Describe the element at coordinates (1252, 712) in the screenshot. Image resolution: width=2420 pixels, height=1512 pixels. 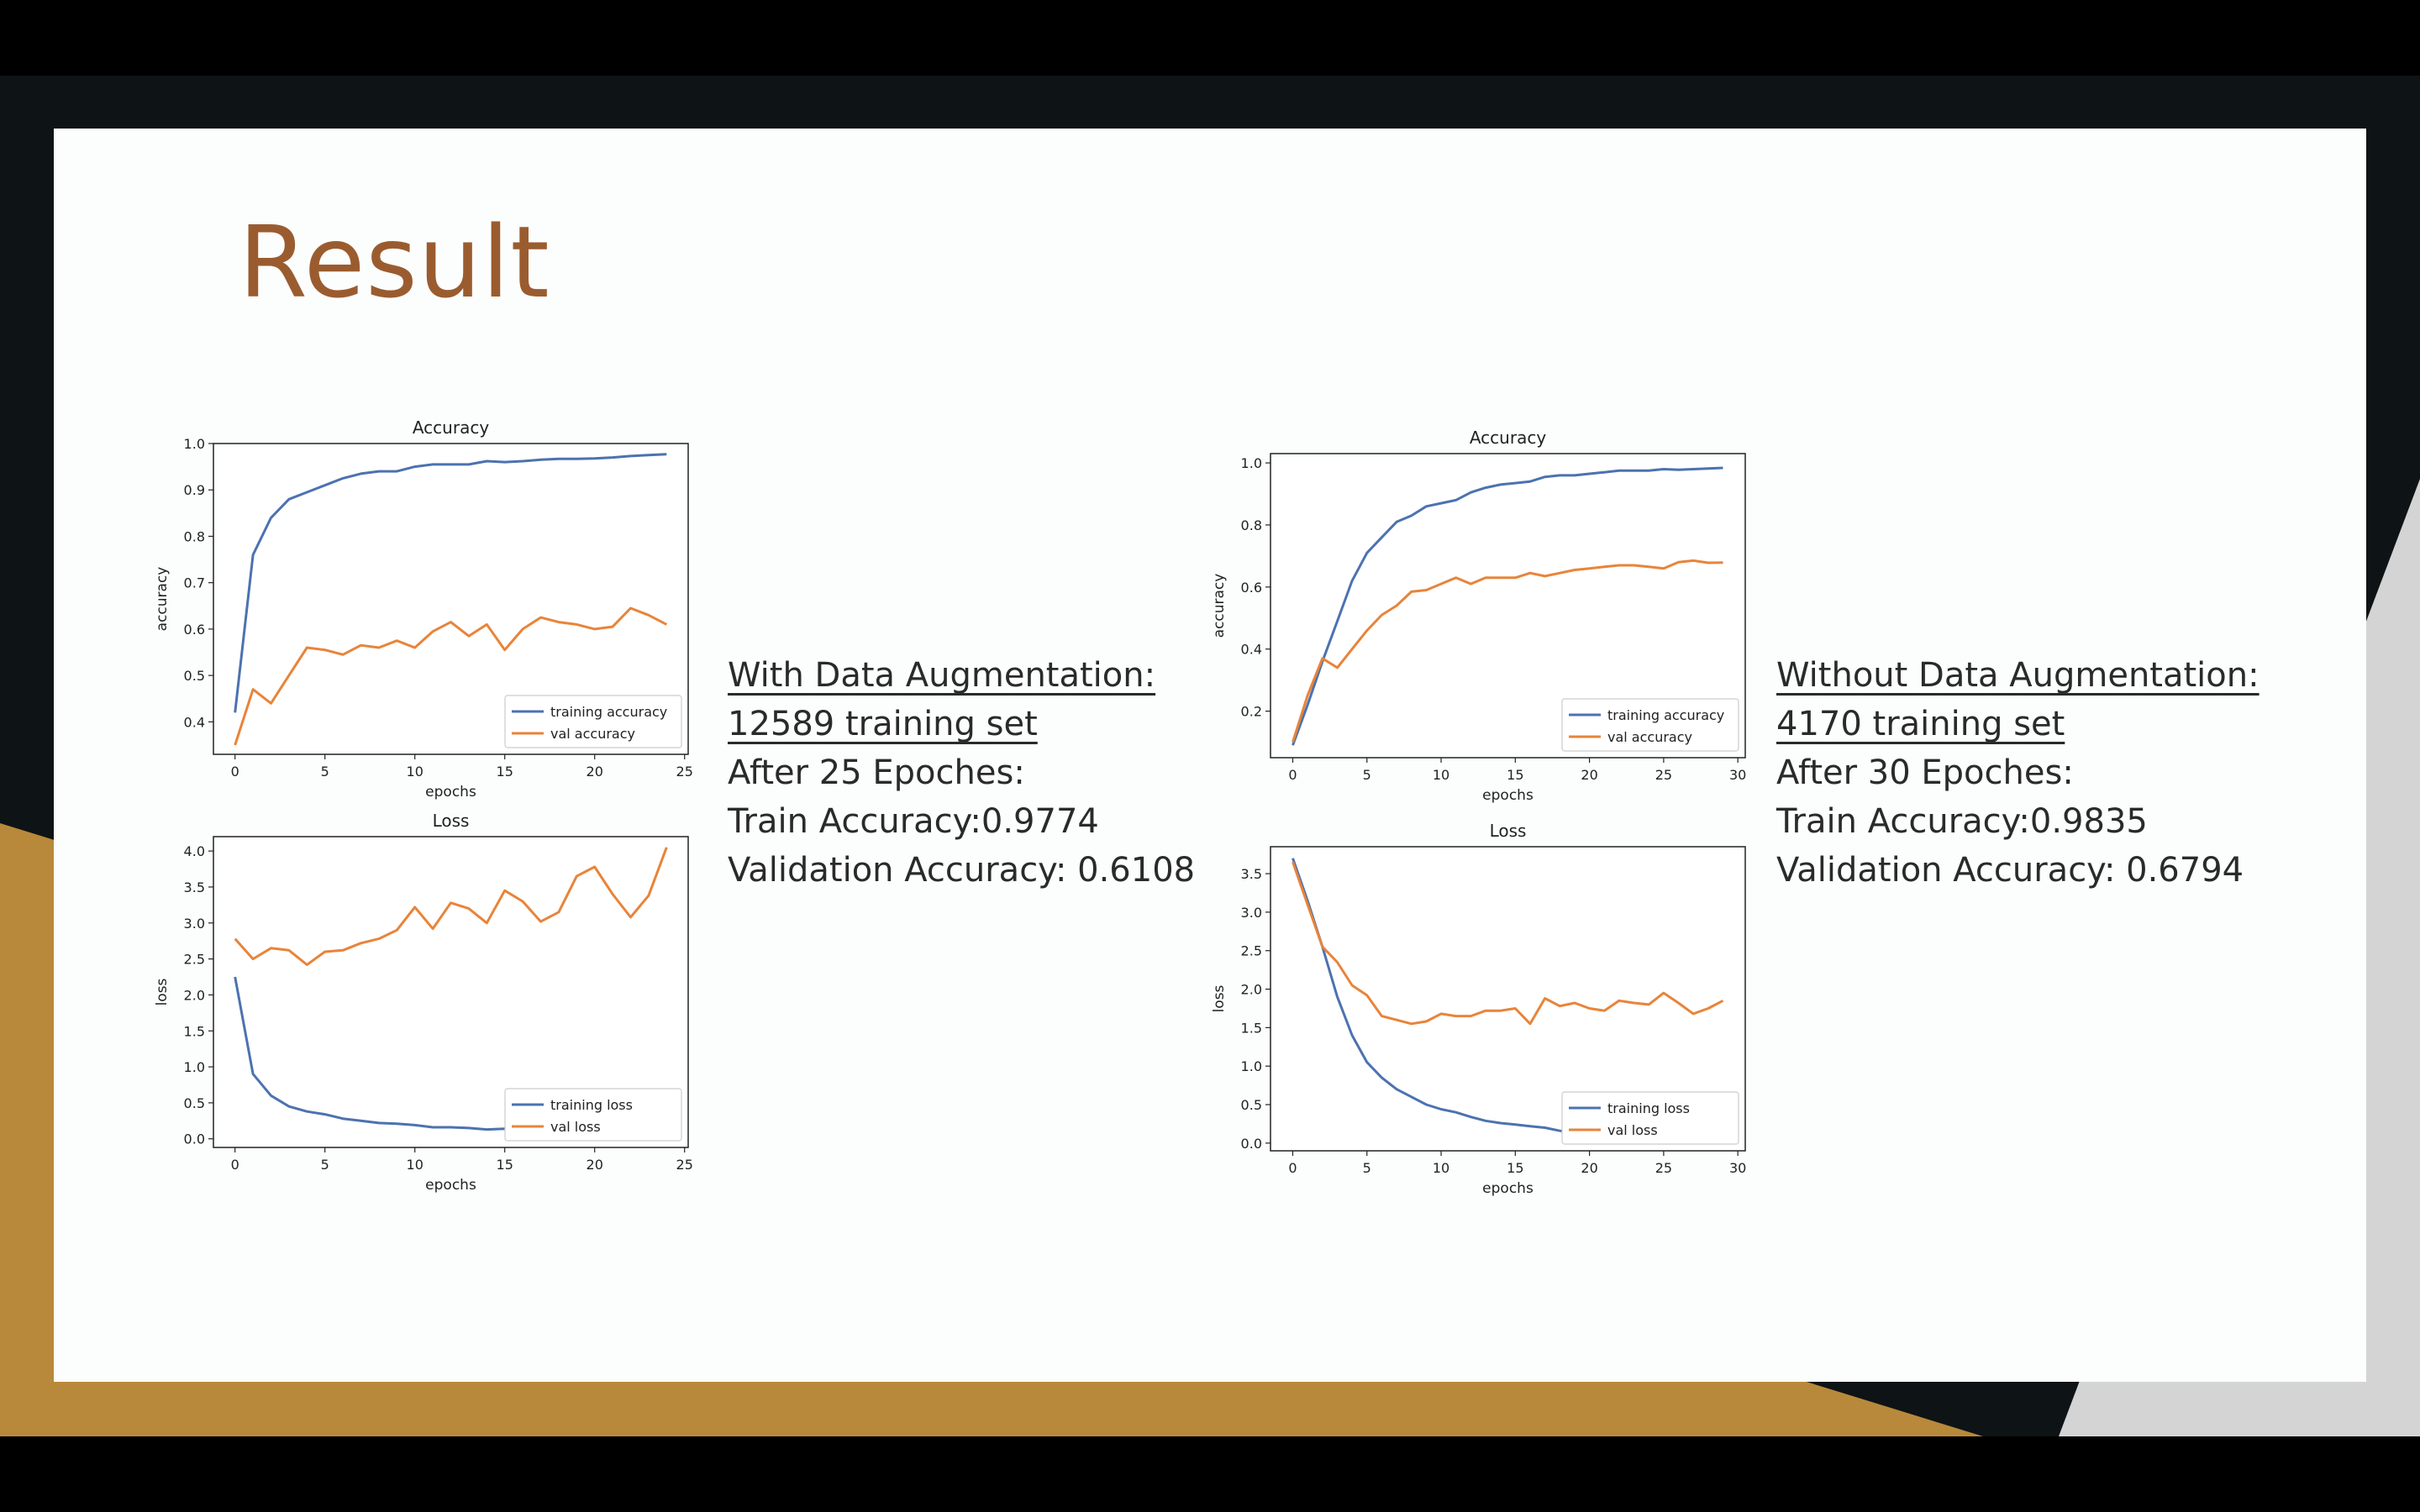
I see `y-tick-label: 0.2` at that location.